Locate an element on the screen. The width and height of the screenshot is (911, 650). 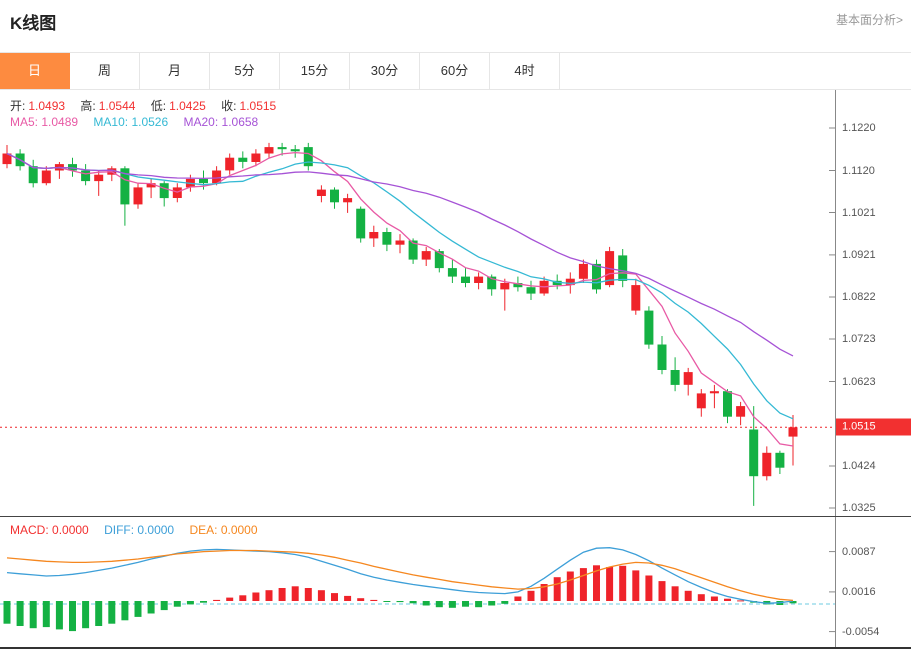
price-axis-label: 1.0623 is located at coordinates (859, 381).